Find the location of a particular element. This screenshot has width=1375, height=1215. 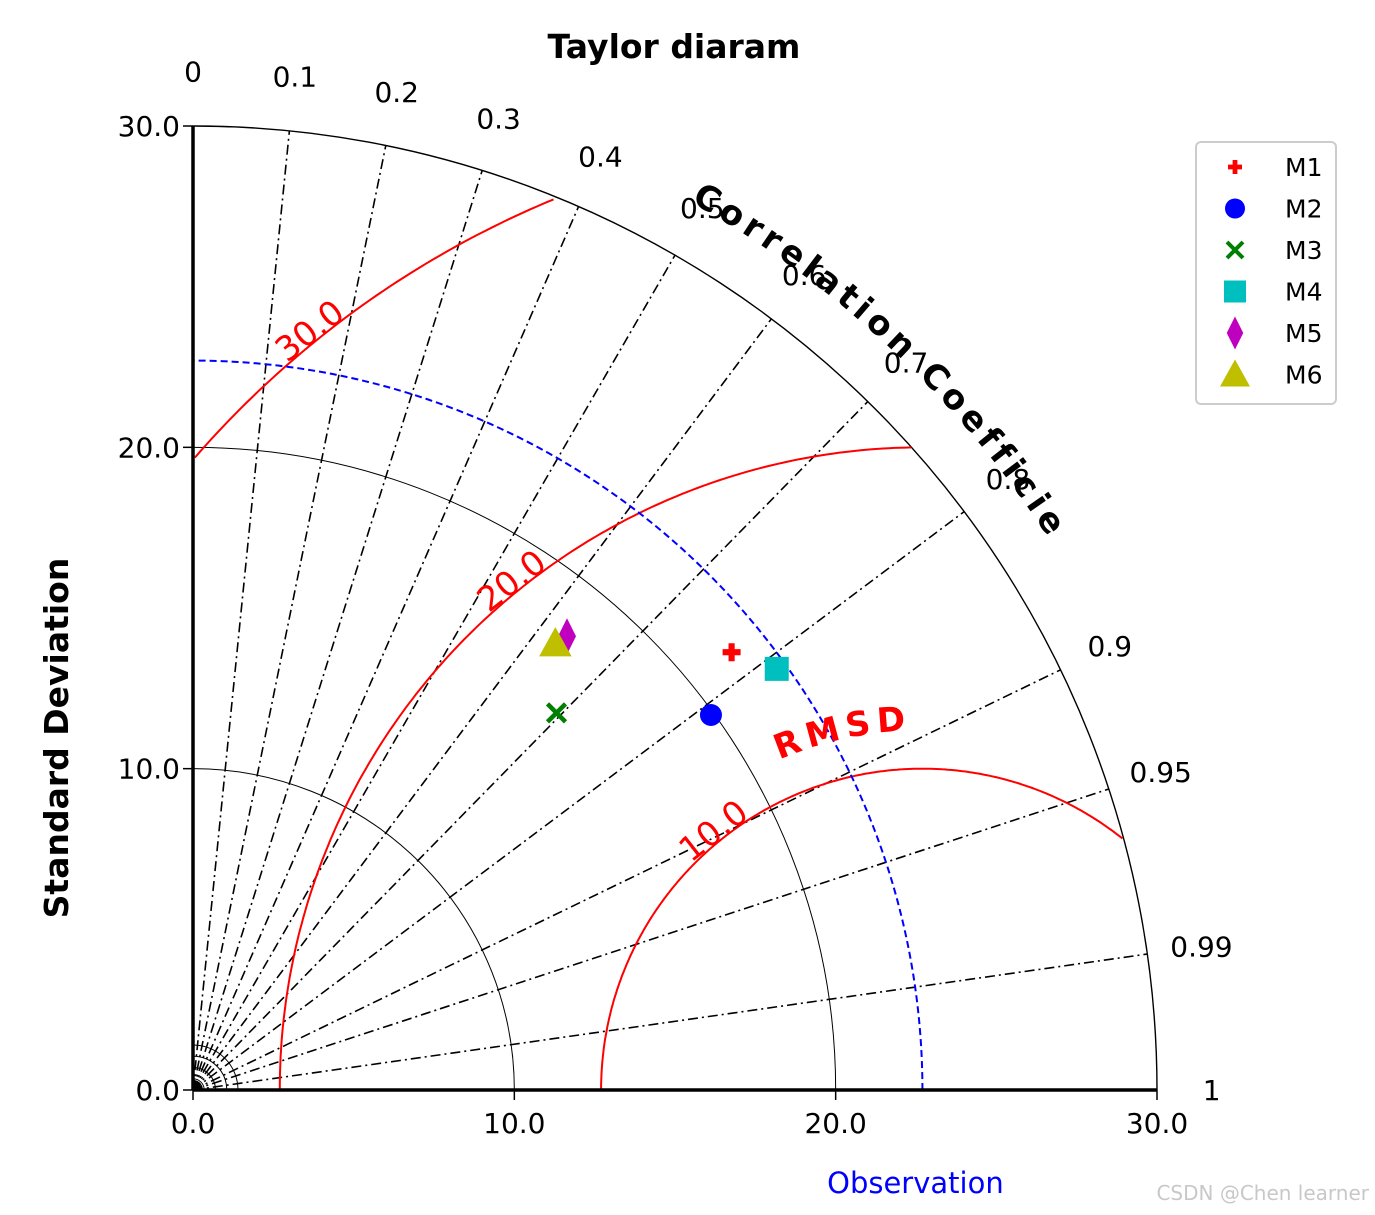

y-tick-label: 10.0 is located at coordinates (149, 769).